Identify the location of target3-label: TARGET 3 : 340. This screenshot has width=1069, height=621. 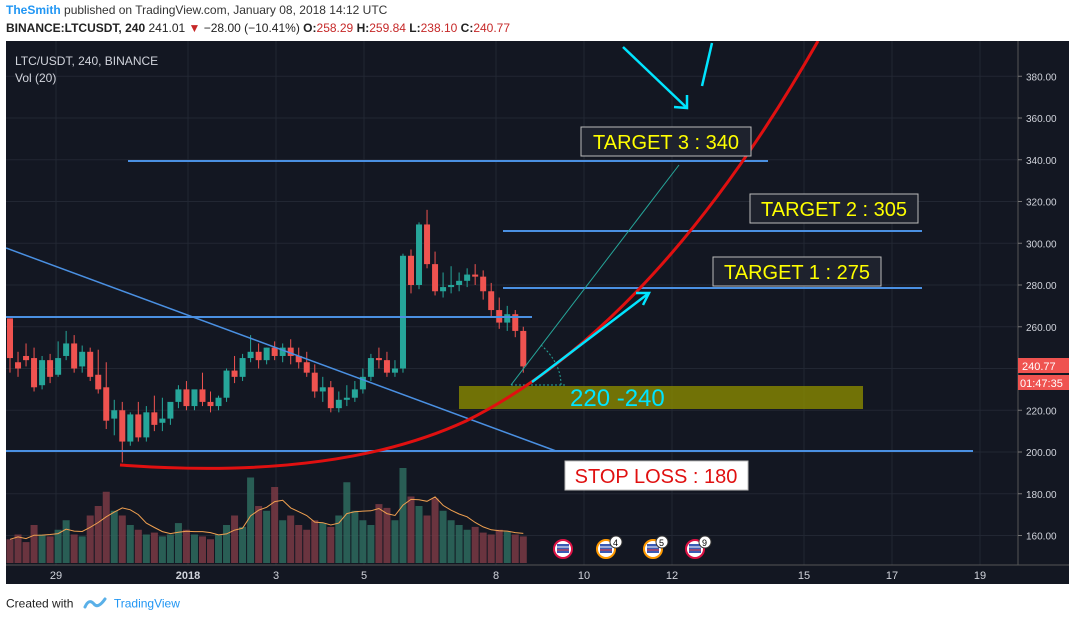
(666, 141).